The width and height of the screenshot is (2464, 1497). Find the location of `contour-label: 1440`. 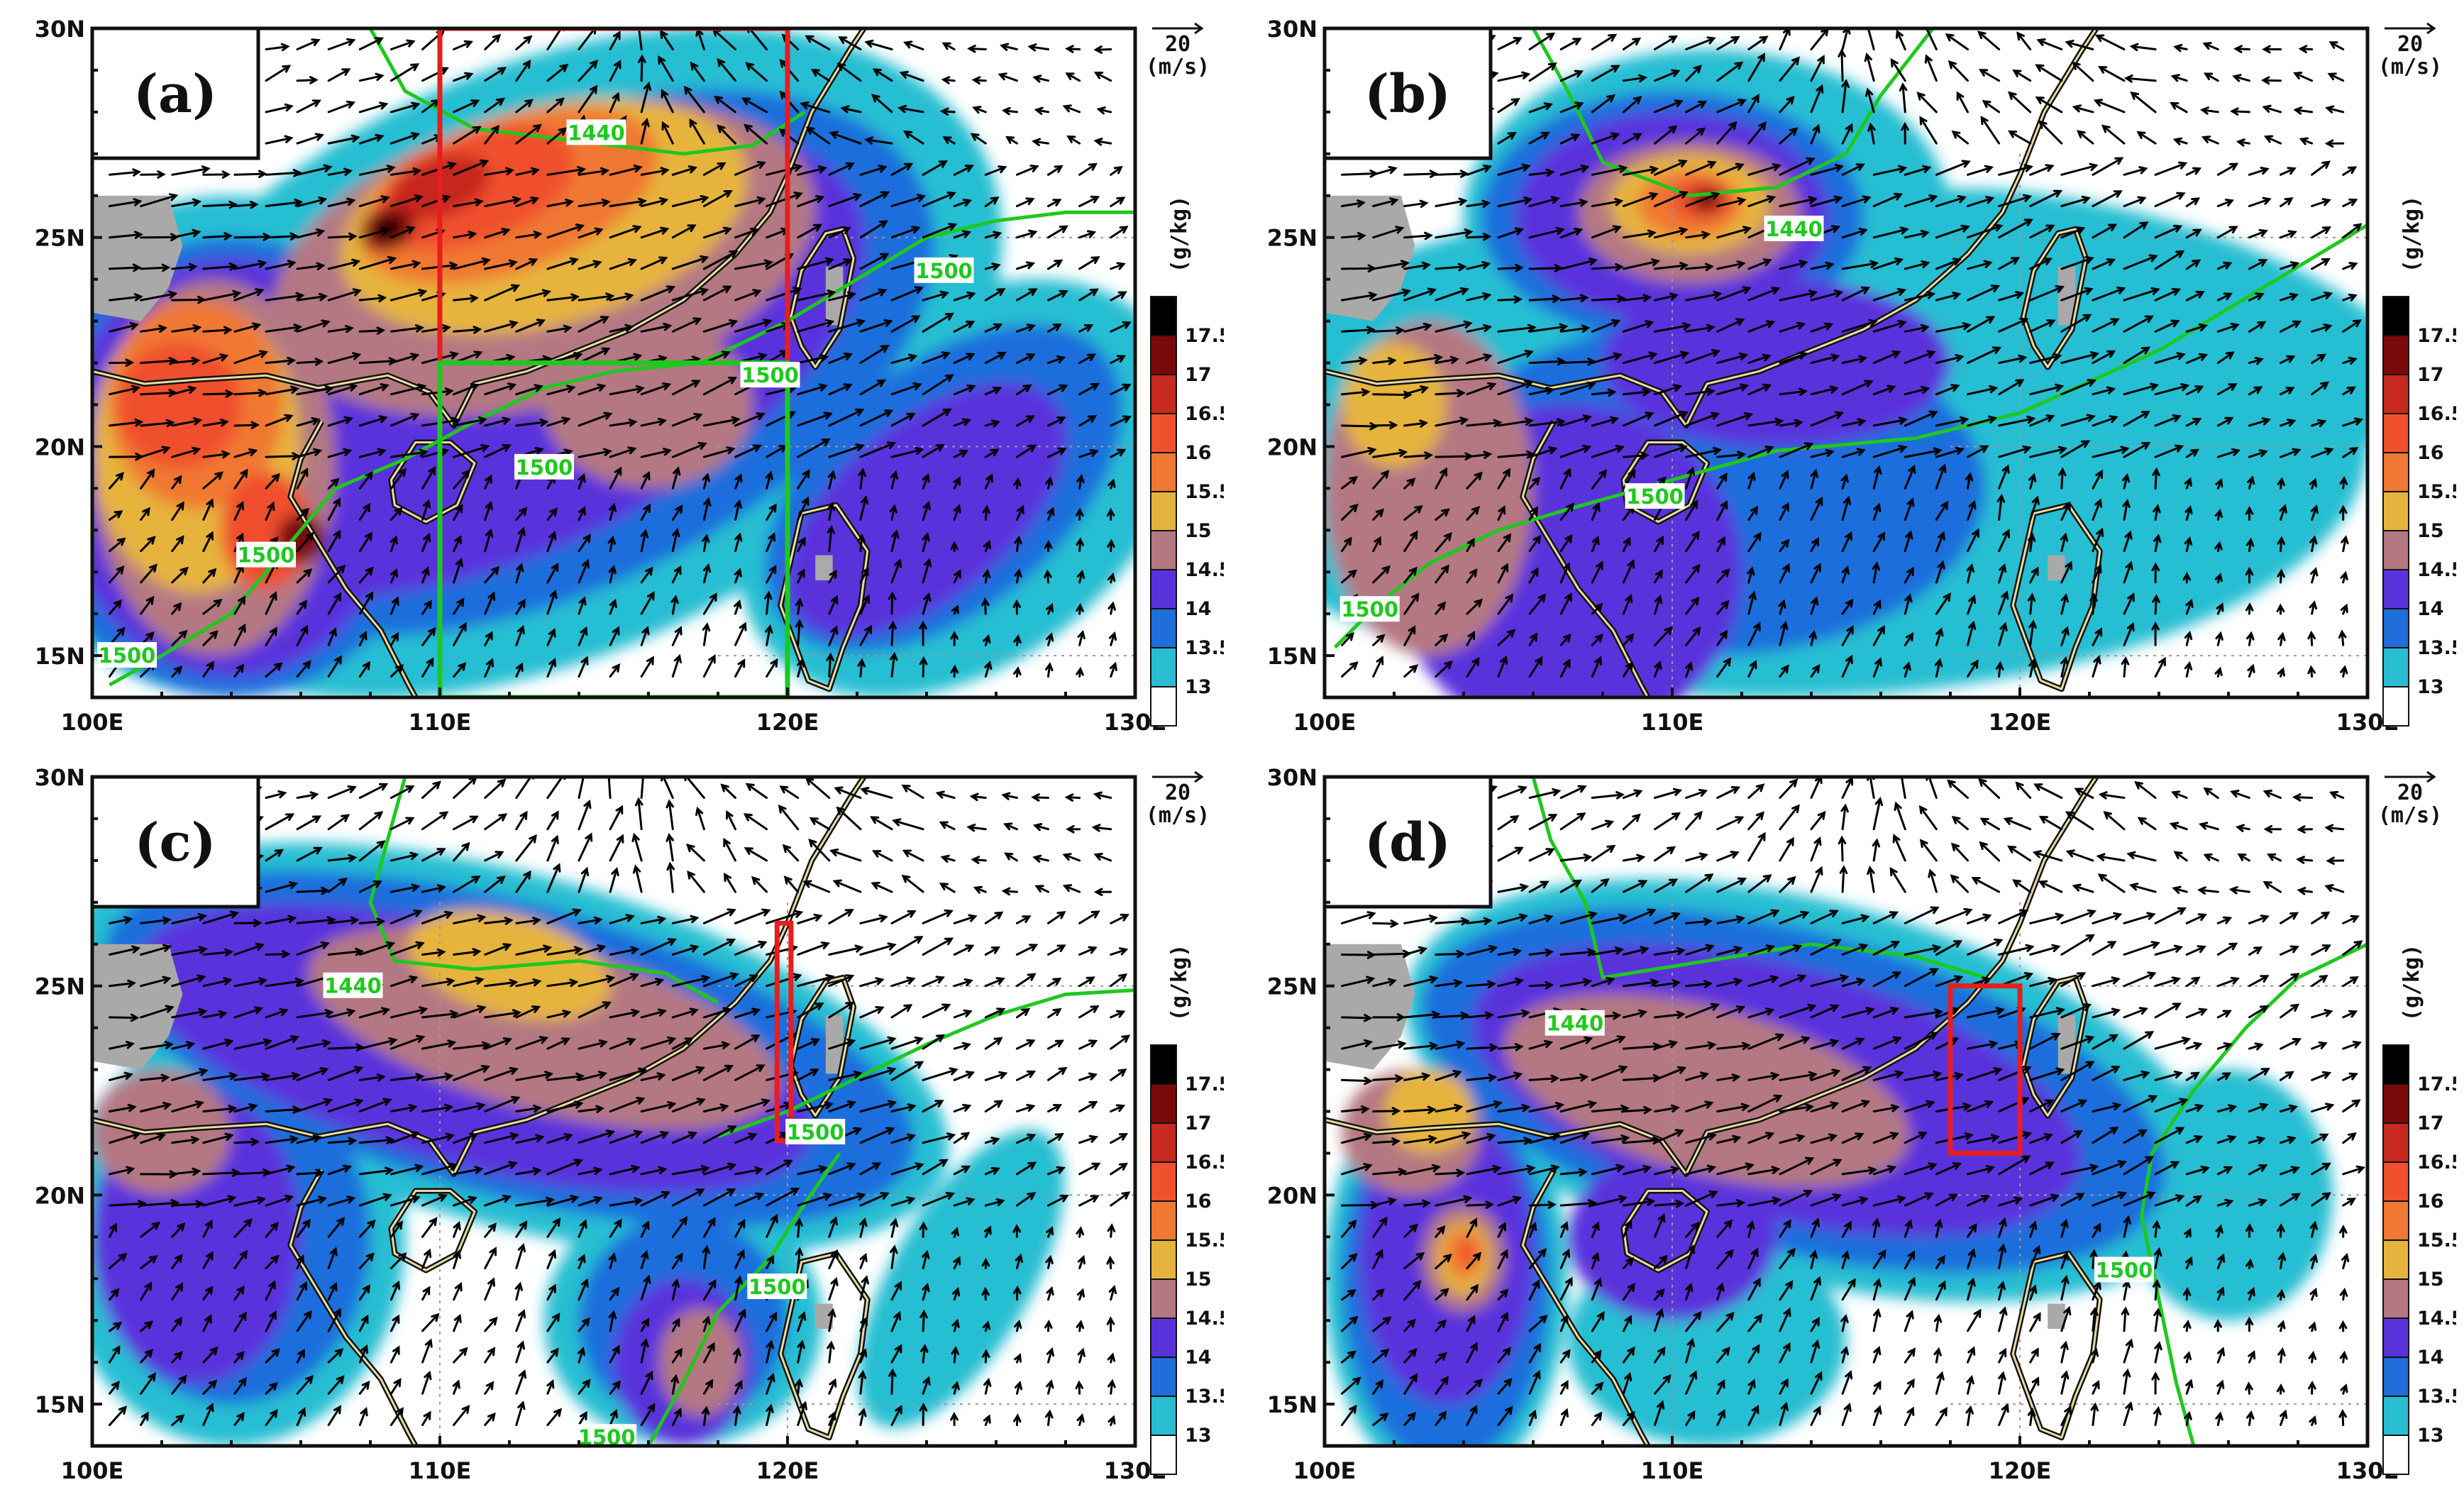

contour-label: 1440 is located at coordinates (1794, 229).